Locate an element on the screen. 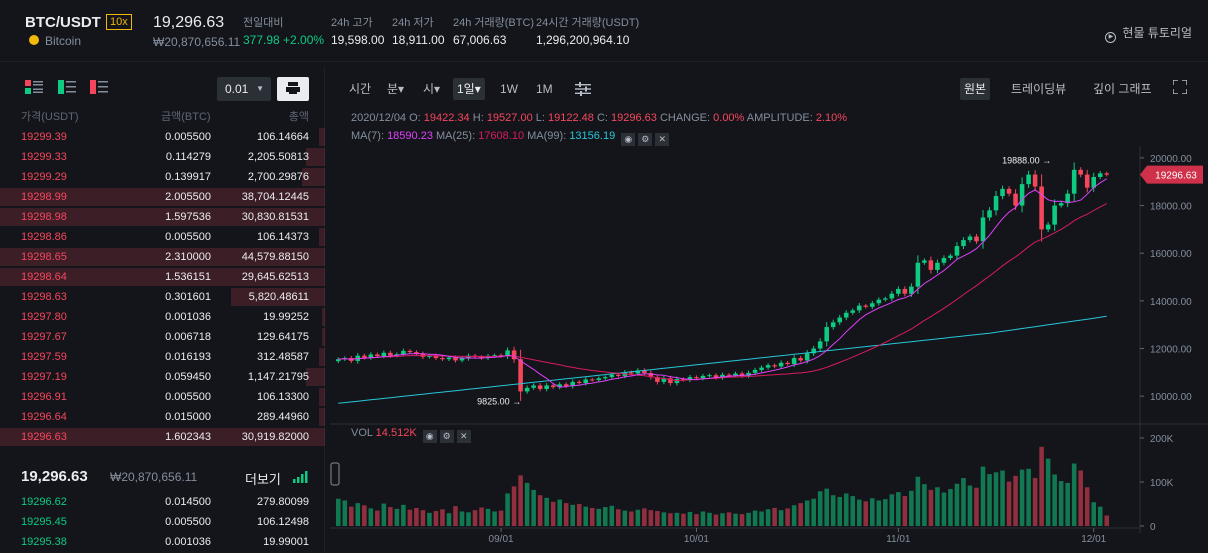  ohlc-close: 19296.63 is located at coordinates (634, 118).